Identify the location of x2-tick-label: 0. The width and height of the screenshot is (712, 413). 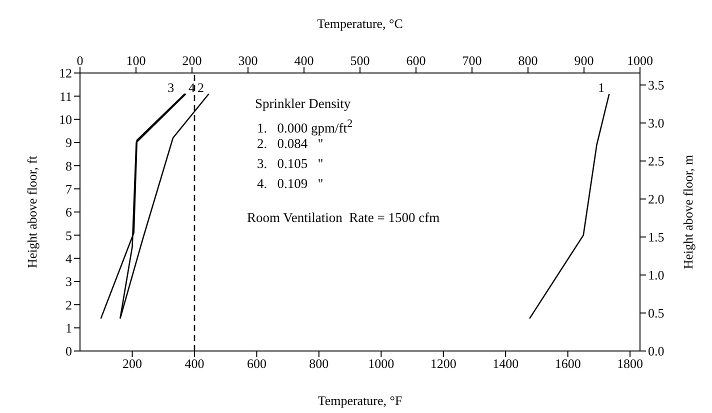
(80, 60).